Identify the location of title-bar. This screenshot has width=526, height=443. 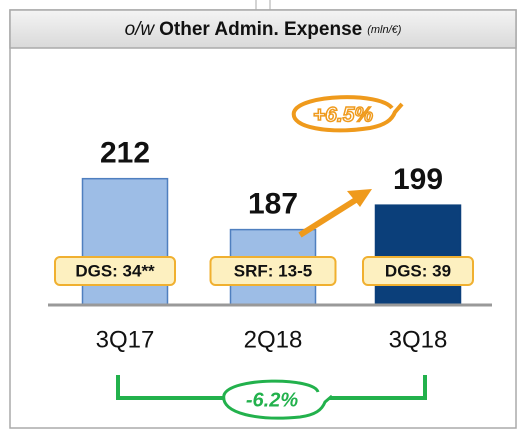
(263, 29).